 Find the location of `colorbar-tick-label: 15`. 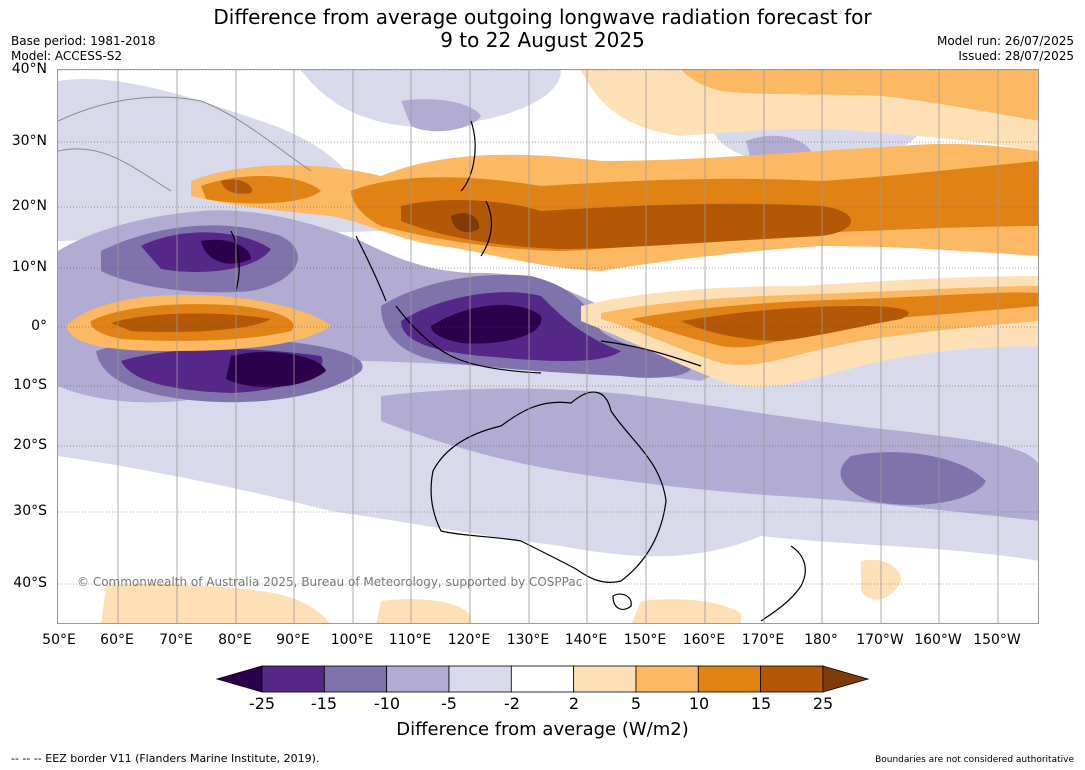

colorbar-tick-label: 15 is located at coordinates (761, 703).